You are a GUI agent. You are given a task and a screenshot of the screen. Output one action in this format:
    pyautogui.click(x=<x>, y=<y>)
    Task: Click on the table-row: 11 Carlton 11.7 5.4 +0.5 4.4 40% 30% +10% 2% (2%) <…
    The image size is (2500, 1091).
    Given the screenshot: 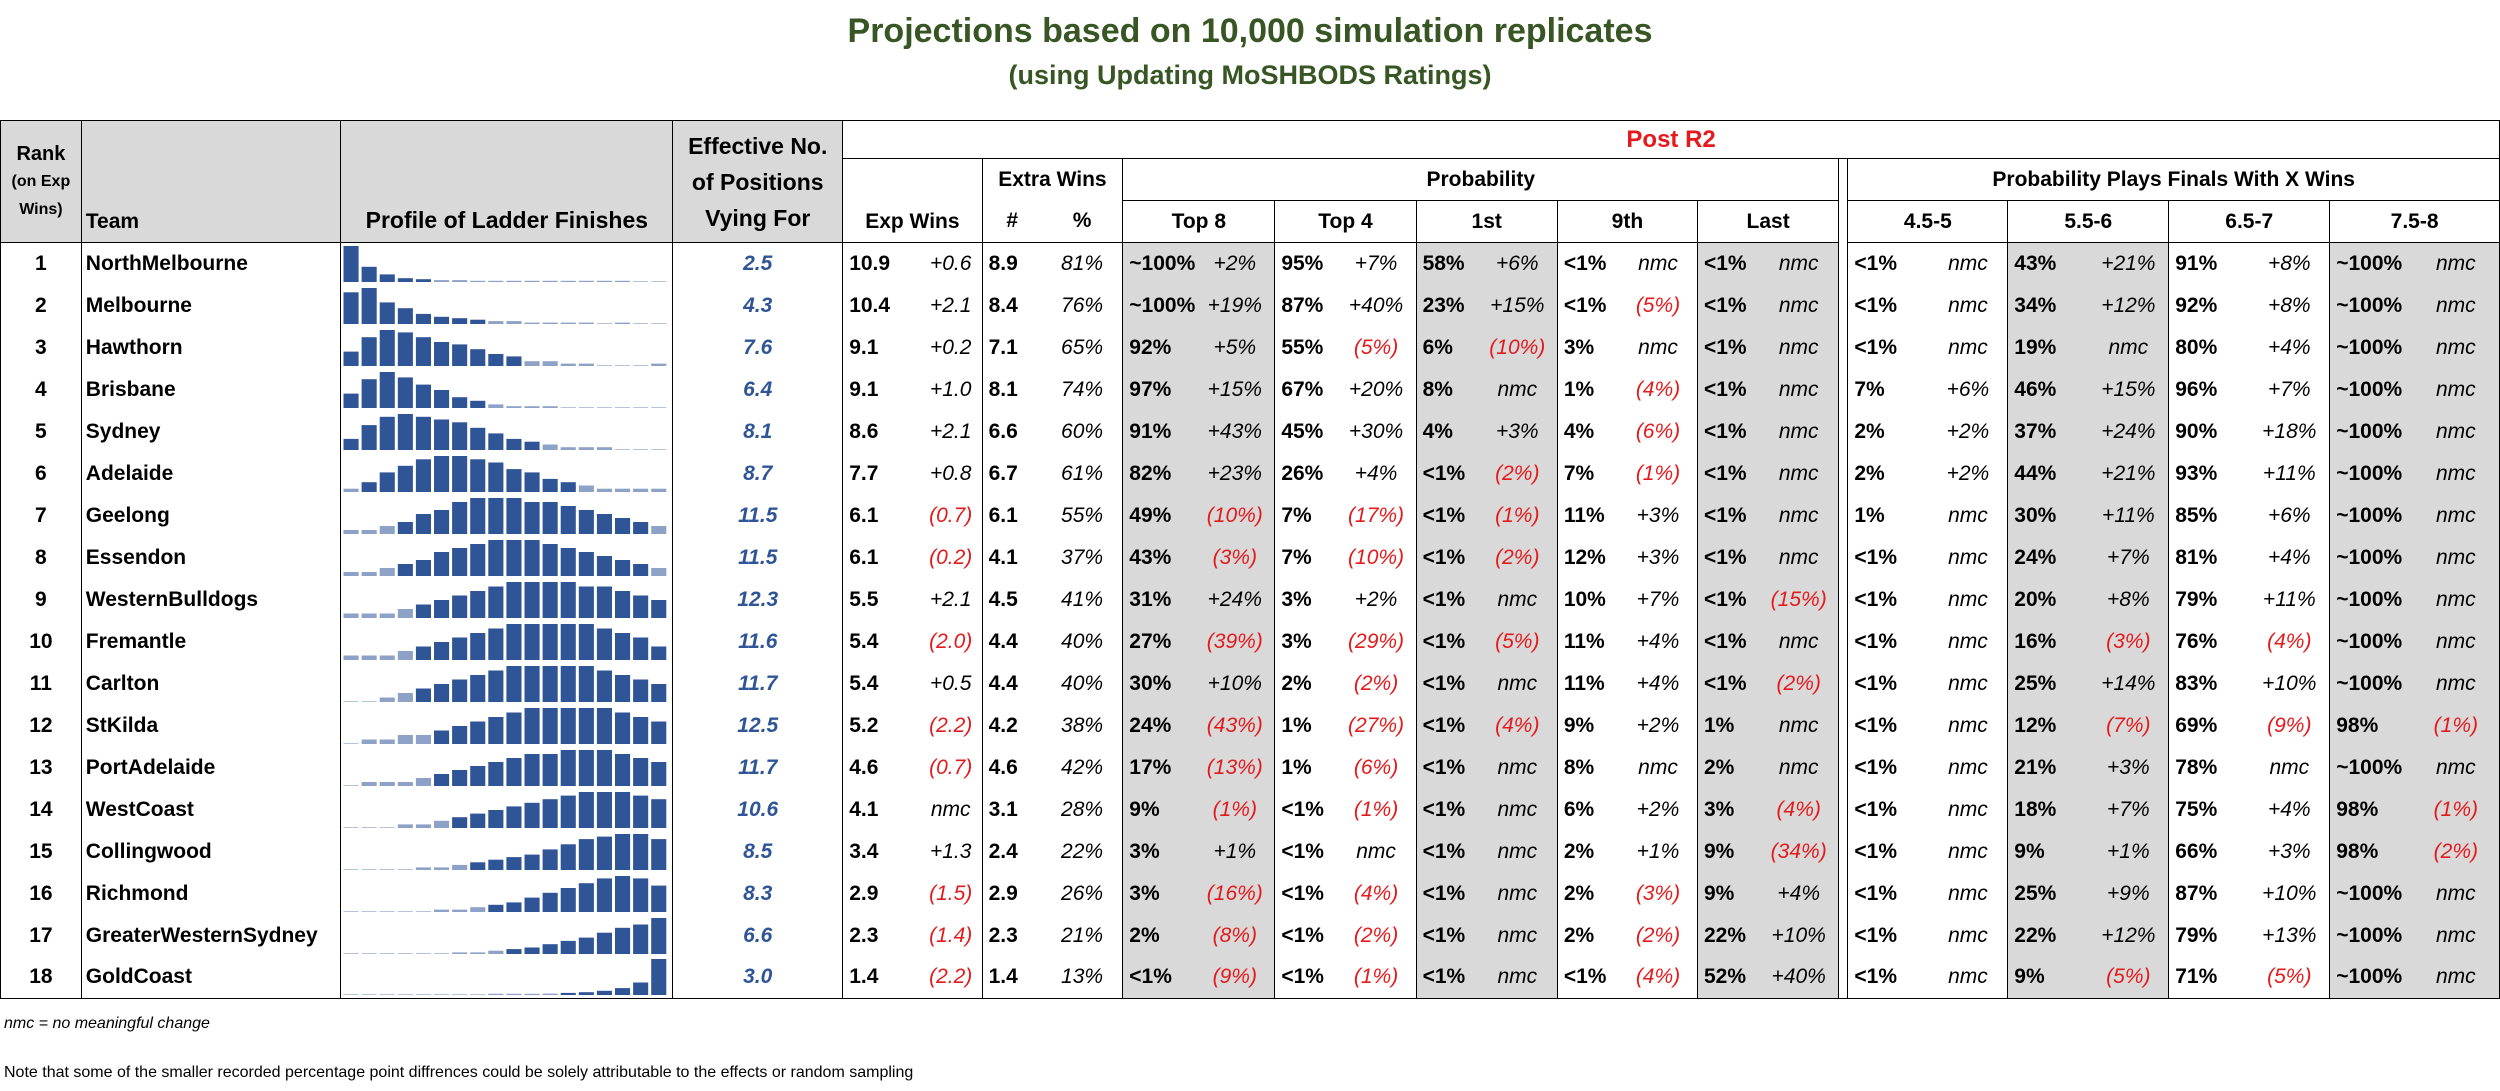 What is the action you would take?
    pyautogui.click(x=1250, y=683)
    